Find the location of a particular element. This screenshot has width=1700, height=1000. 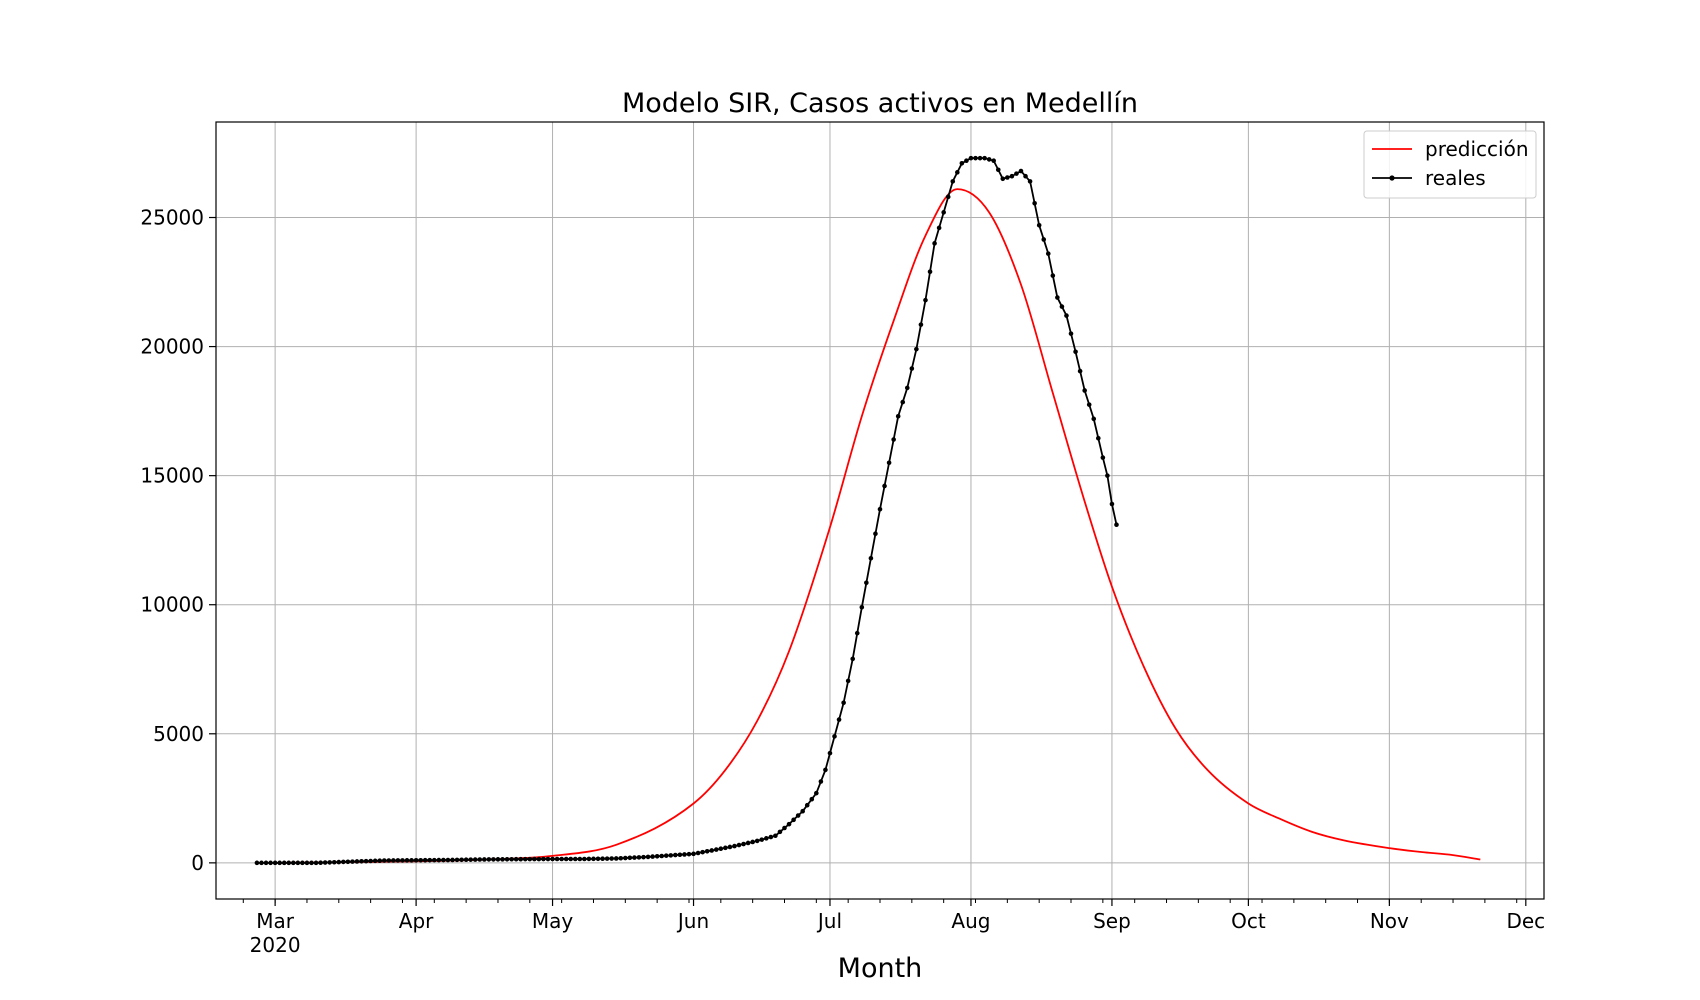

x-tick-label: Mar is located at coordinates (275, 921).